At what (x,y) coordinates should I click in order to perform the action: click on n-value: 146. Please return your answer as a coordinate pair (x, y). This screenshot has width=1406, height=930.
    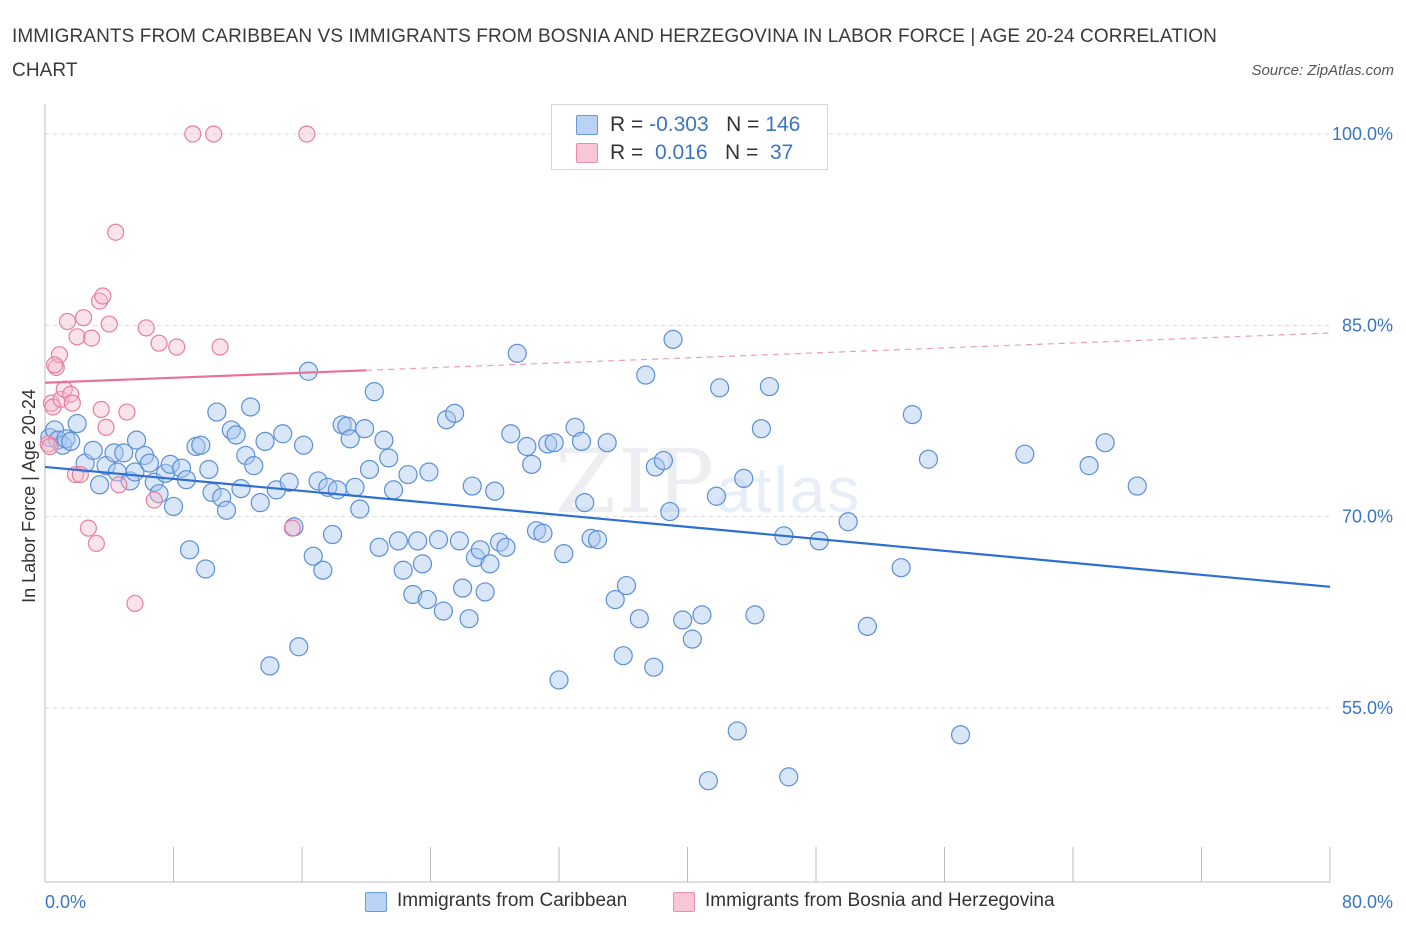
    Looking at the image, I should click on (783, 124).